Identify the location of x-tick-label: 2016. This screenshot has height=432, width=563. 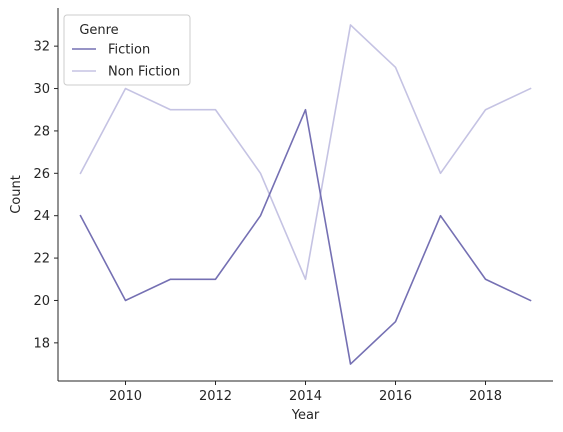
(395, 396).